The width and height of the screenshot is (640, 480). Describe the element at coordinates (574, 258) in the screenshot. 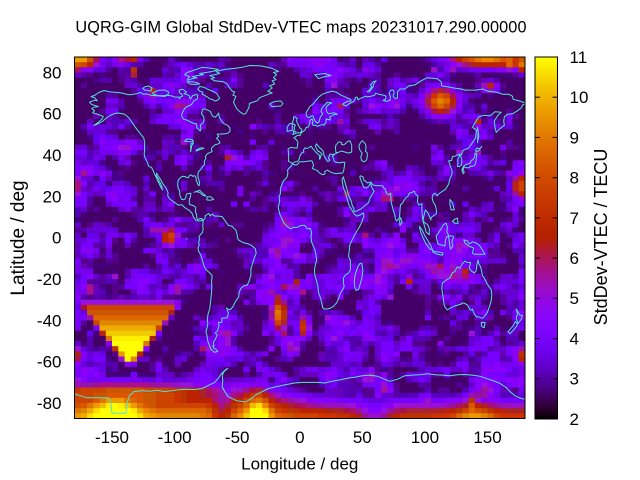

I see `svg-text: 6` at that location.